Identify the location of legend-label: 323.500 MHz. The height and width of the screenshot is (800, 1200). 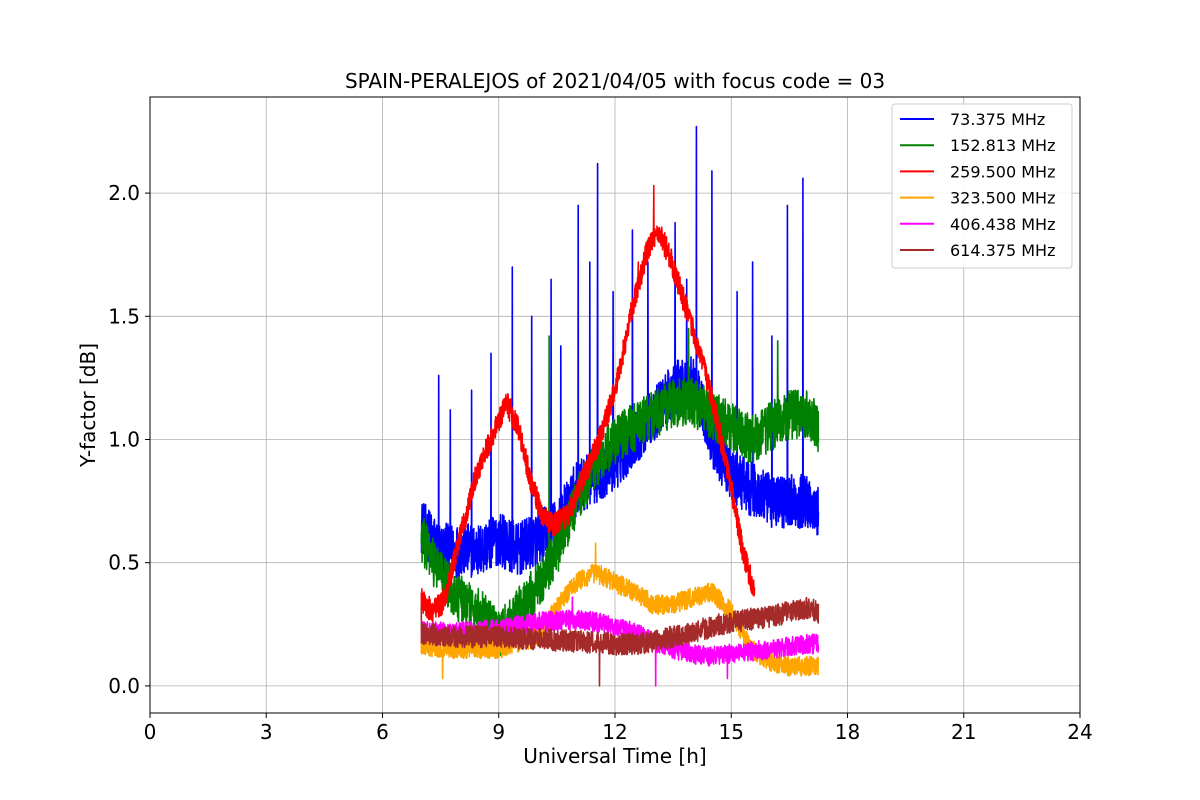
(1002, 198).